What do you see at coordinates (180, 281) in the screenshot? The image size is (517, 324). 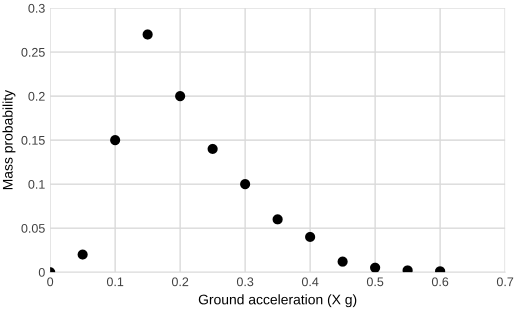 I see `x-tick-label: 0.2` at bounding box center [180, 281].